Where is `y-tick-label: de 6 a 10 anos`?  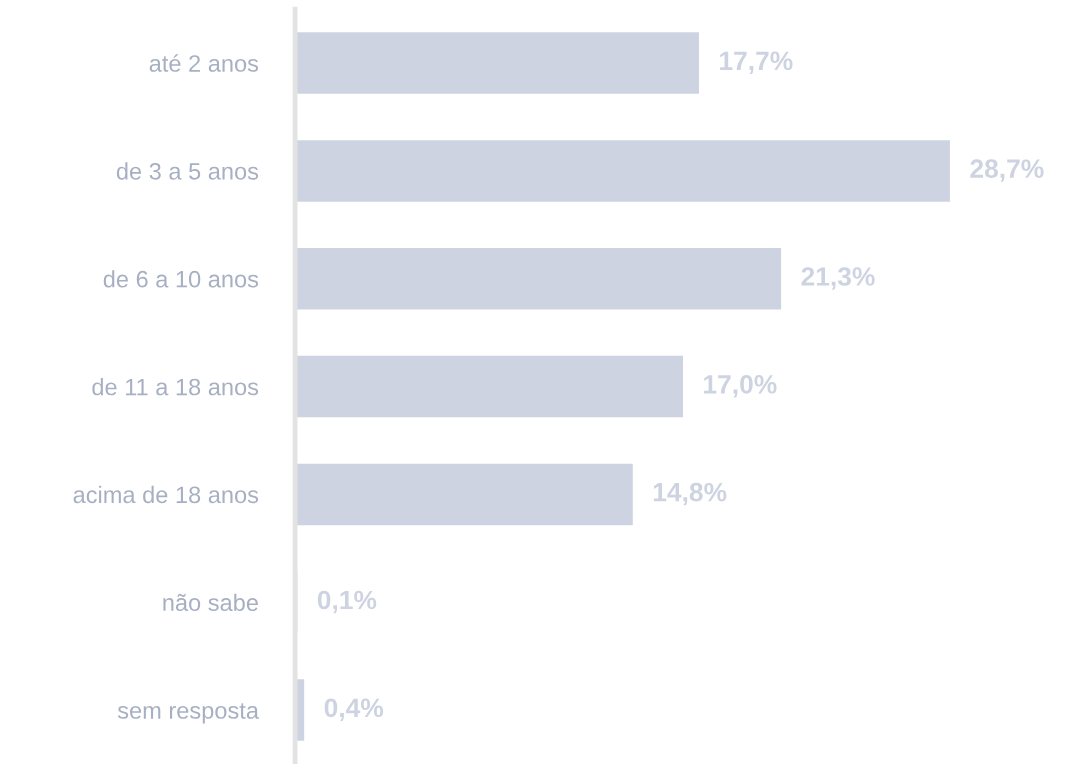
y-tick-label: de 6 a 10 anos is located at coordinates (181, 279).